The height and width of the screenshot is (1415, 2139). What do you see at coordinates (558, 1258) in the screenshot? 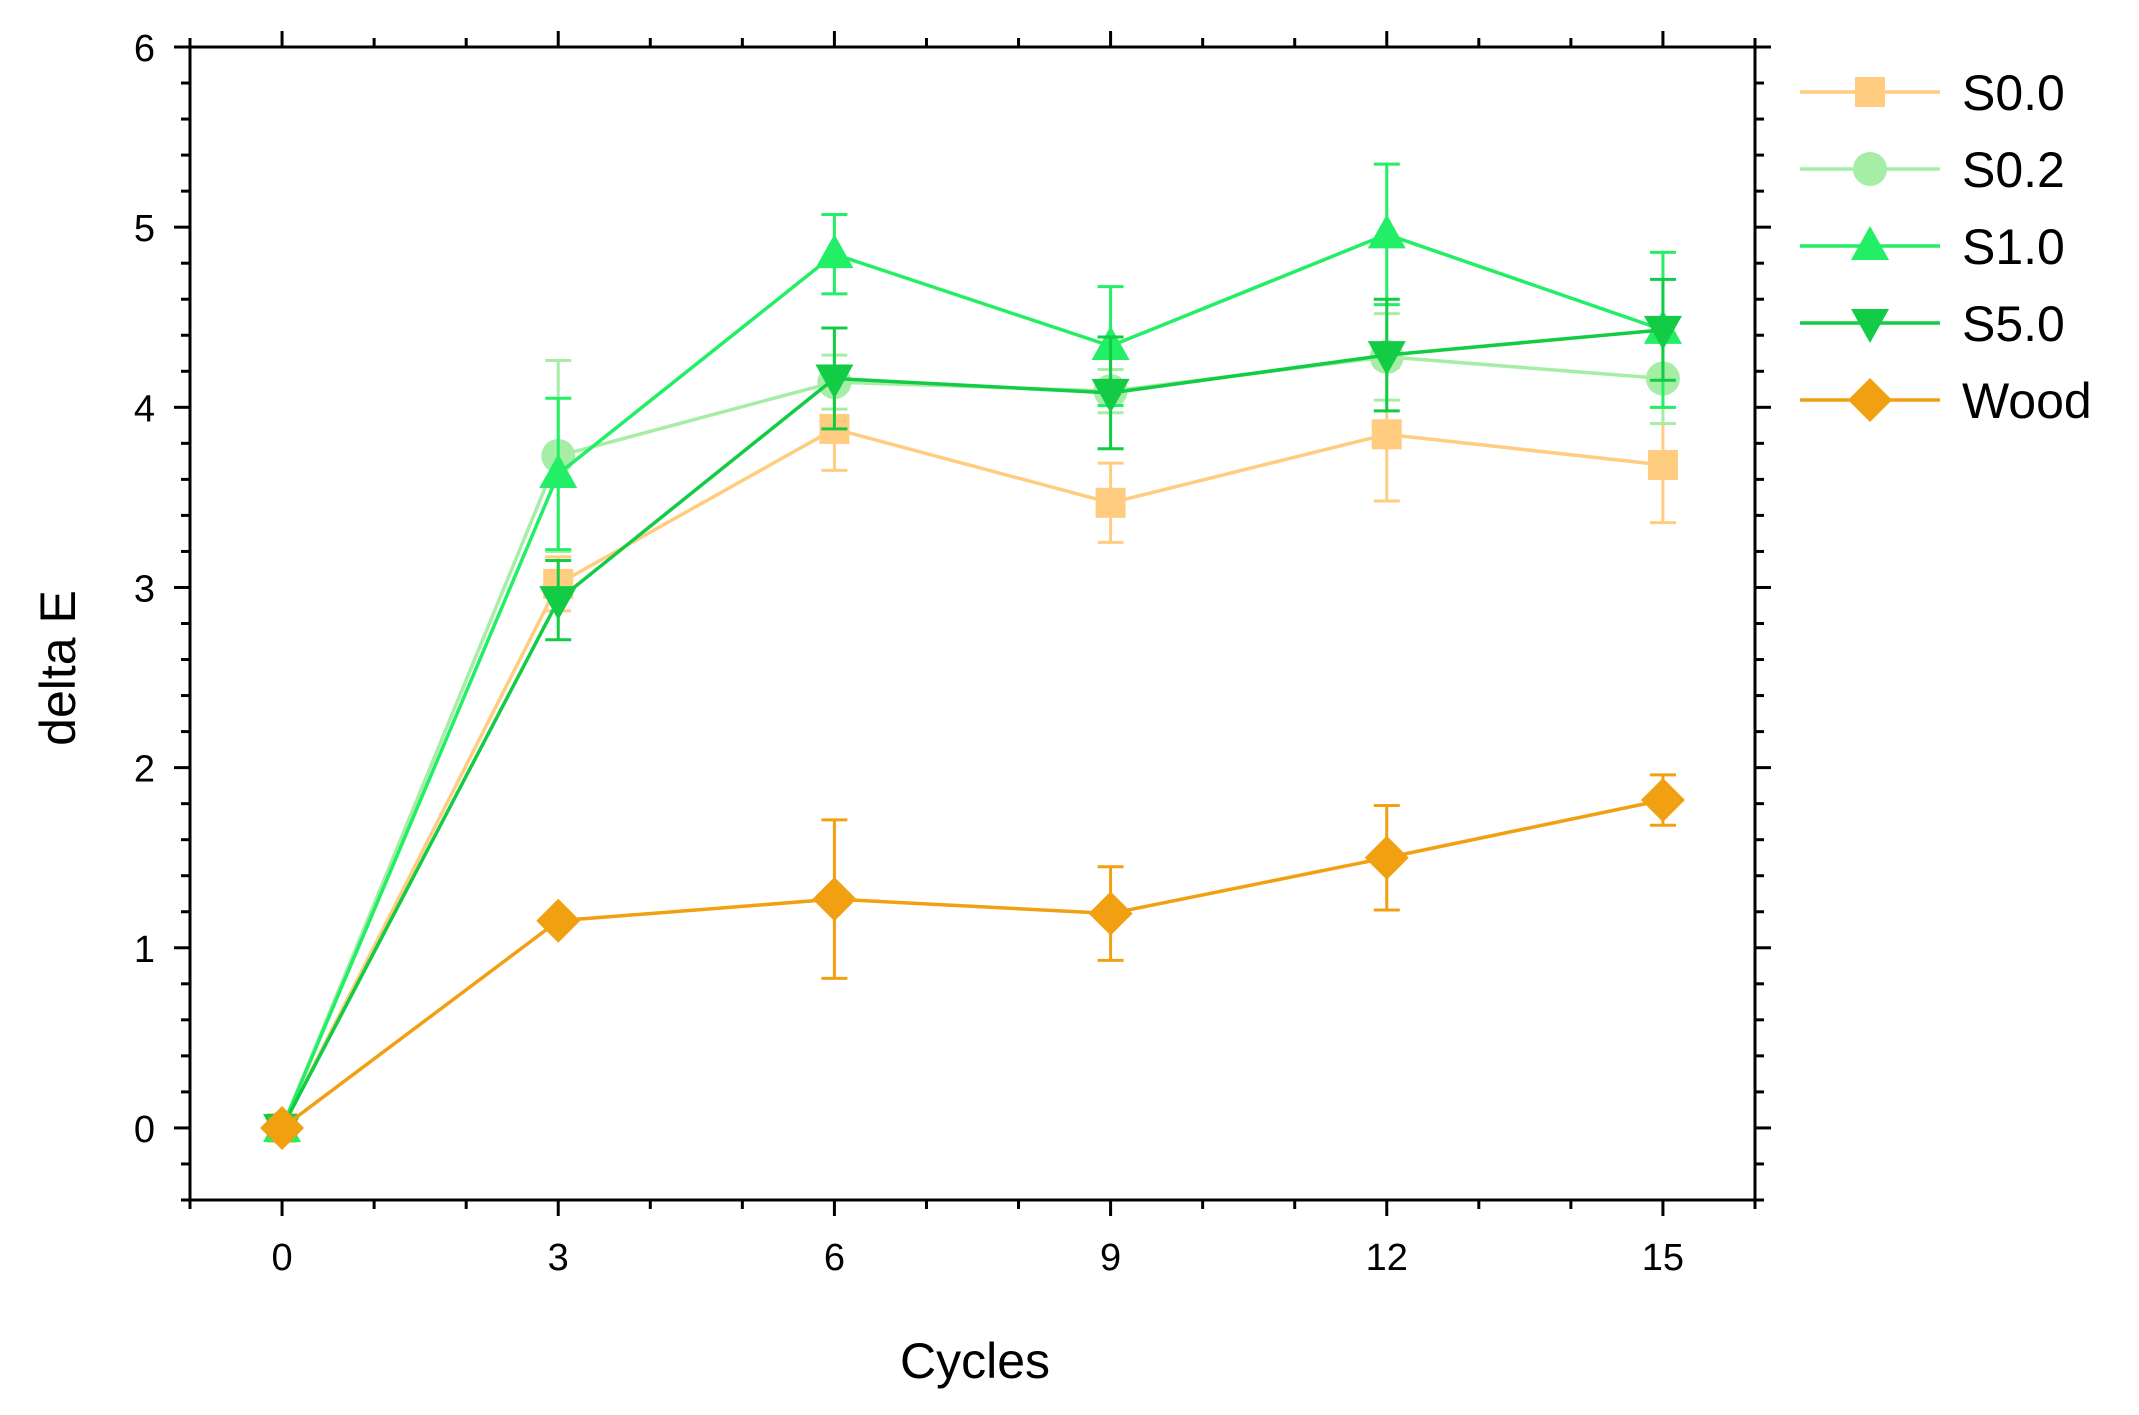
I see `x-tick-label: 3` at bounding box center [558, 1258].